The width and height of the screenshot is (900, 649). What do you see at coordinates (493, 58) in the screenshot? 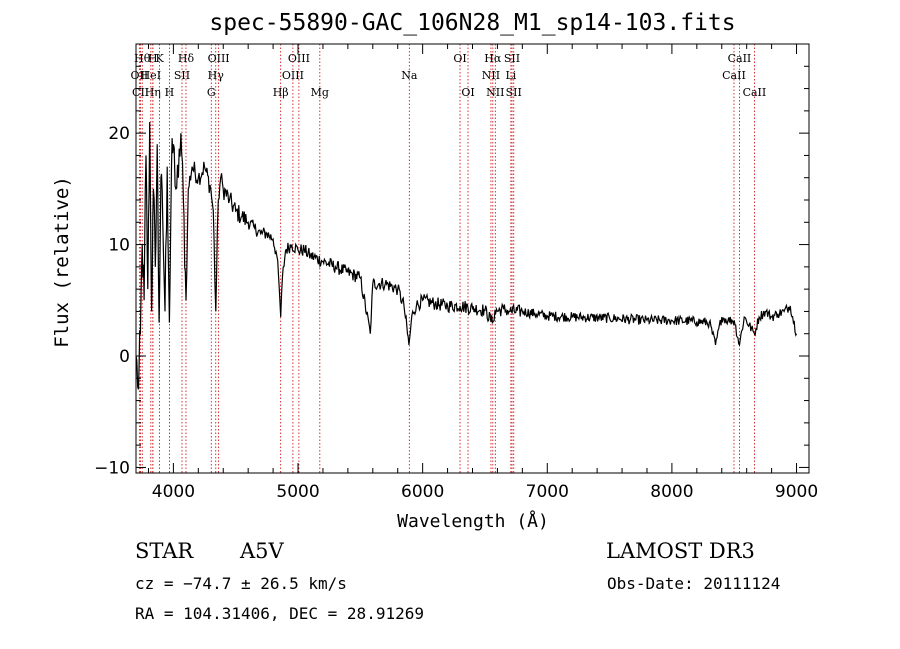
I see `line-label-20: Hα` at bounding box center [493, 58].